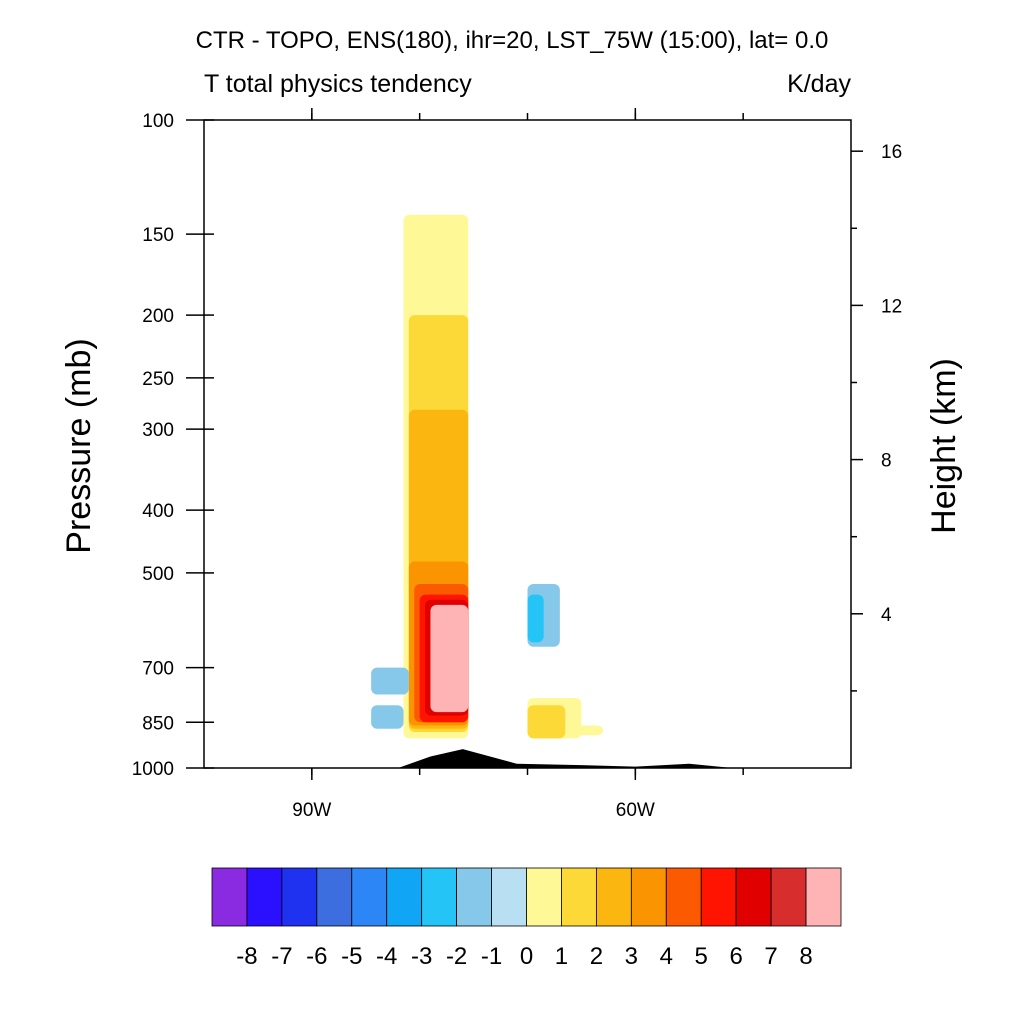  Describe the element at coordinates (735, 956) in the screenshot. I see `colorbar-label: 6` at that location.